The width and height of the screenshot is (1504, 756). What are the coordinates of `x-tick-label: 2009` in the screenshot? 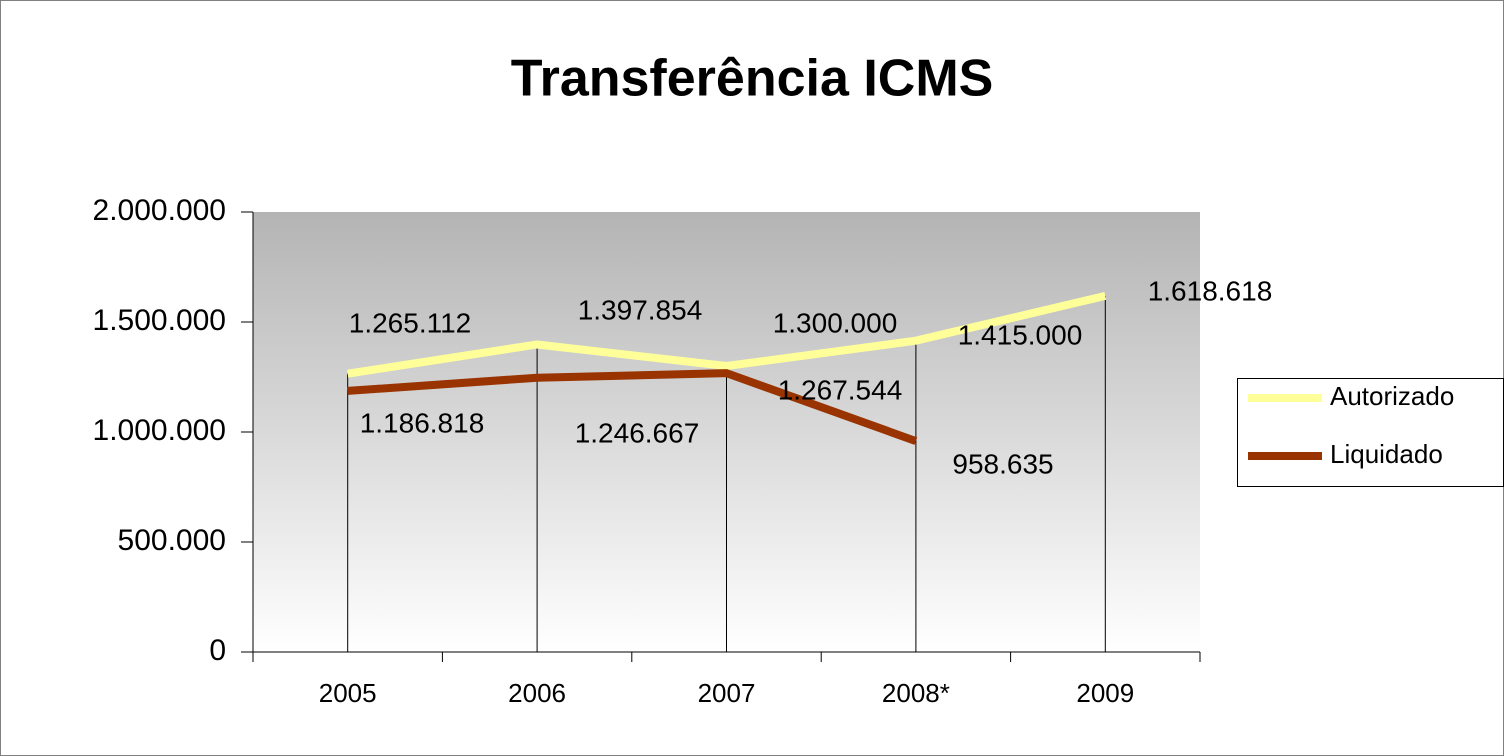 It's located at (1105, 693).